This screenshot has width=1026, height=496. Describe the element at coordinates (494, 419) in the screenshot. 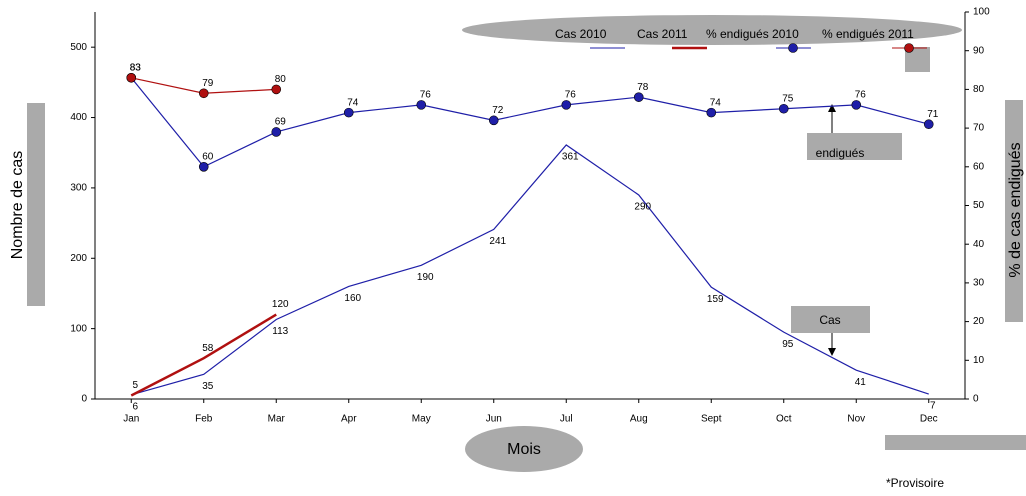

I see `x-tick-label: Jun` at that location.